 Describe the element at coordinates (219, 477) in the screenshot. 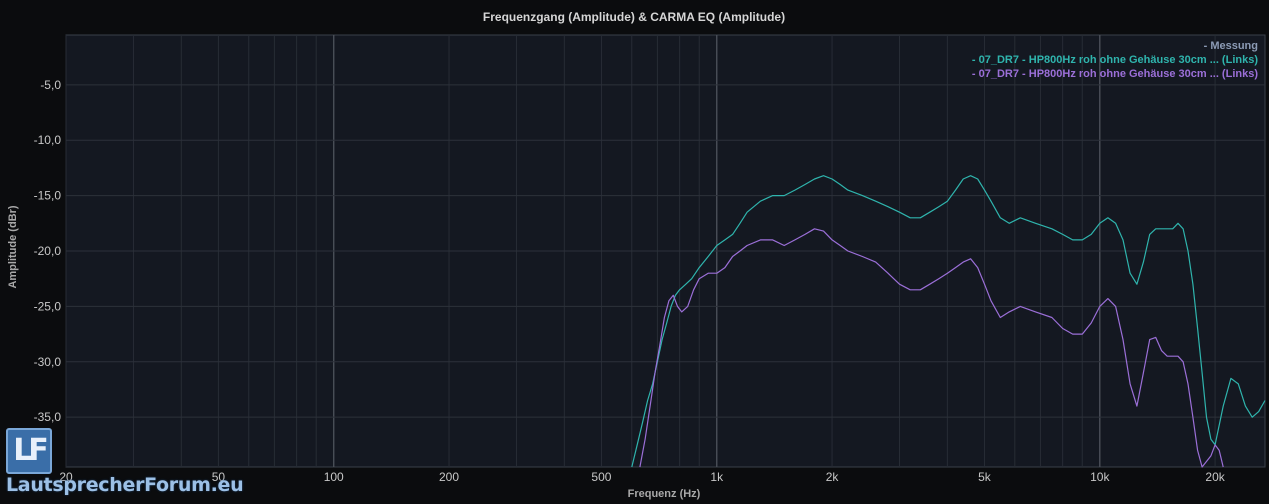

I see `x-tick-label: 50` at that location.